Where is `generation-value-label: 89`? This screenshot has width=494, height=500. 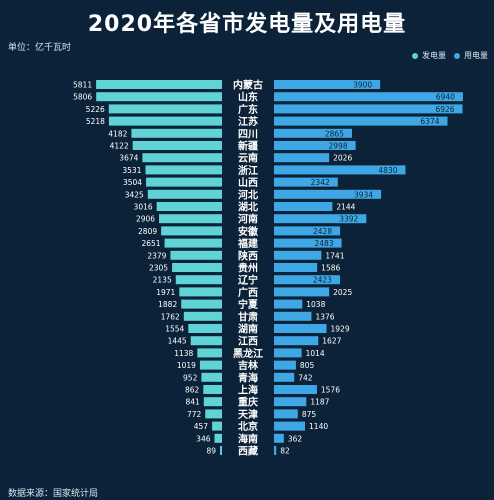 generation-value-label: 89 is located at coordinates (212, 451).